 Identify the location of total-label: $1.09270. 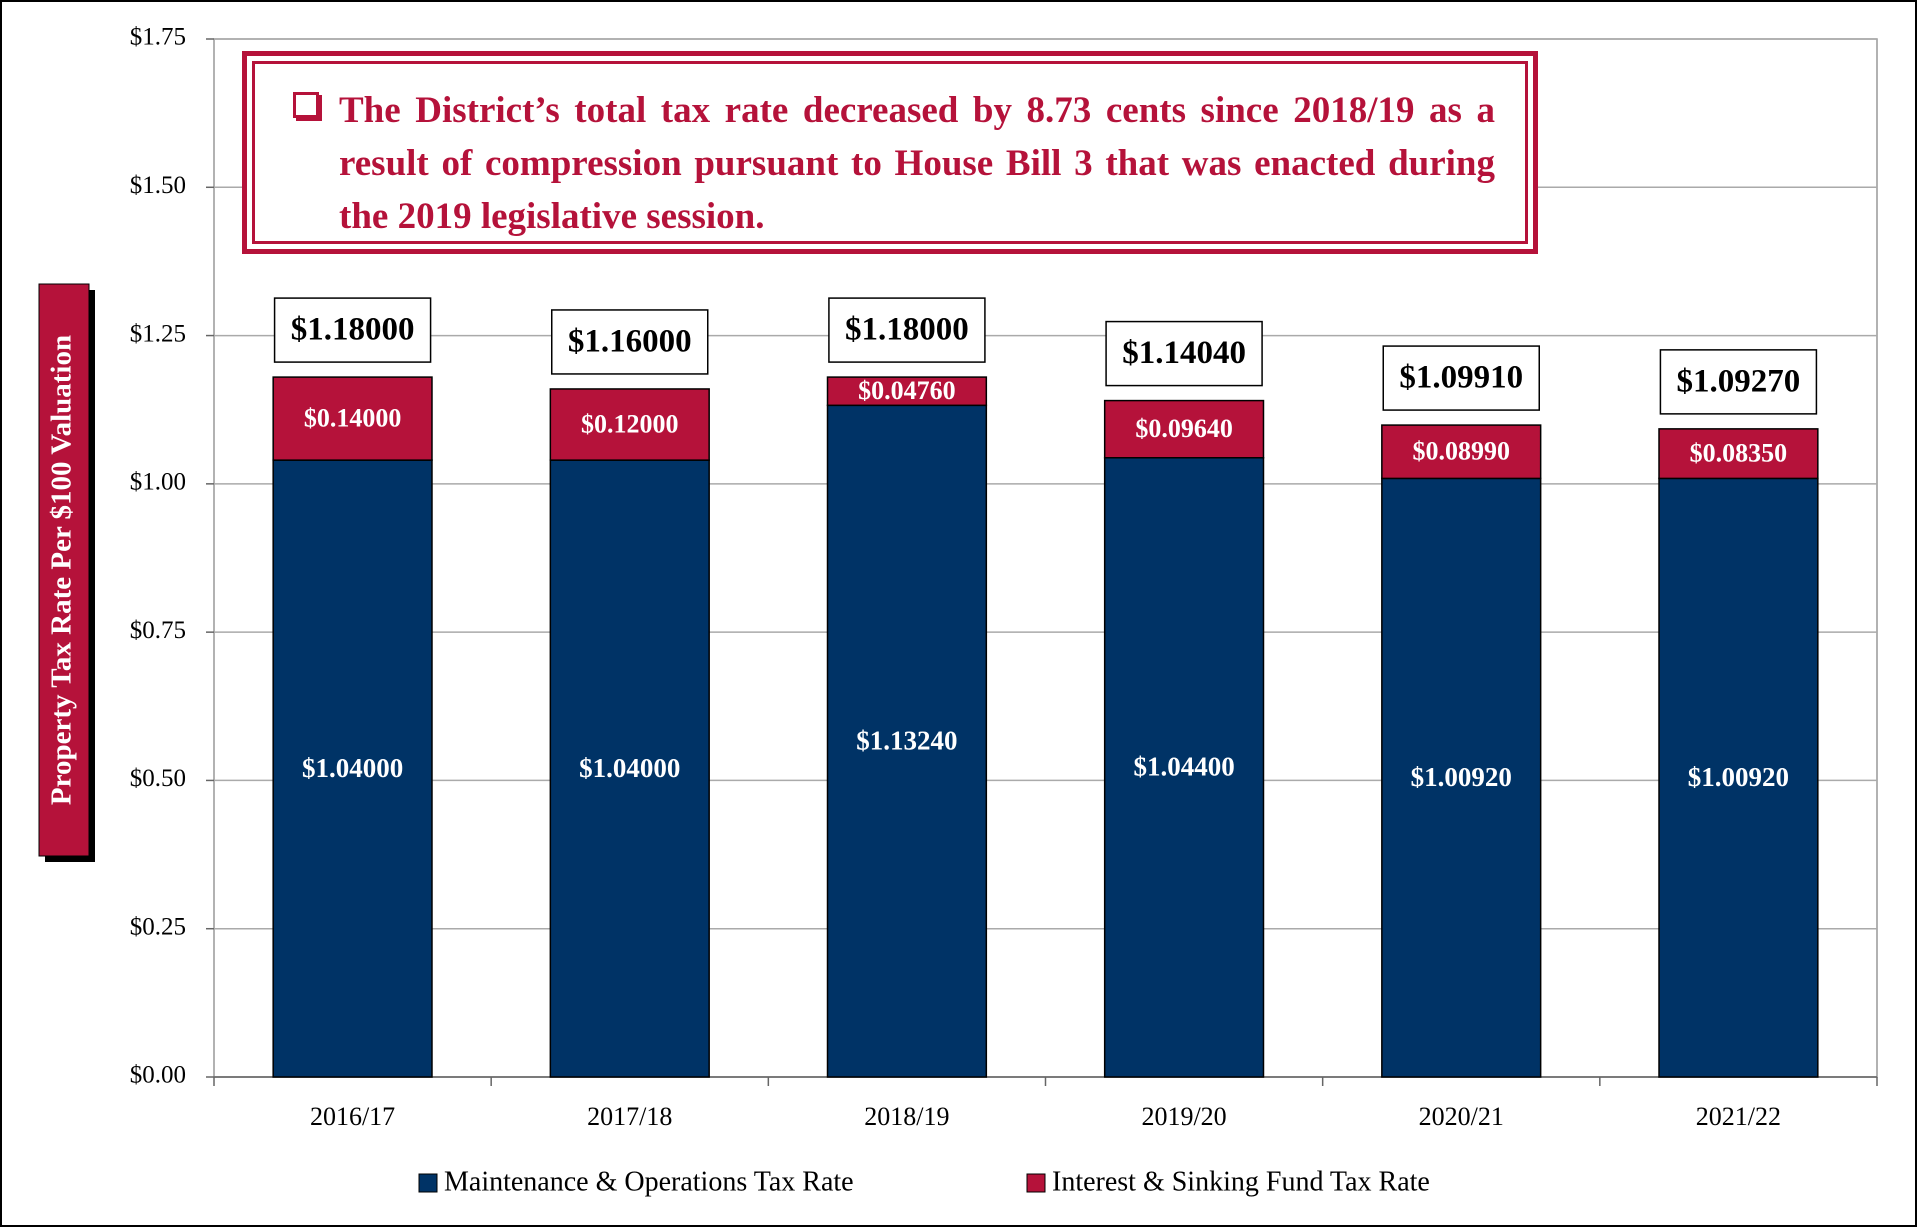
(1739, 381).